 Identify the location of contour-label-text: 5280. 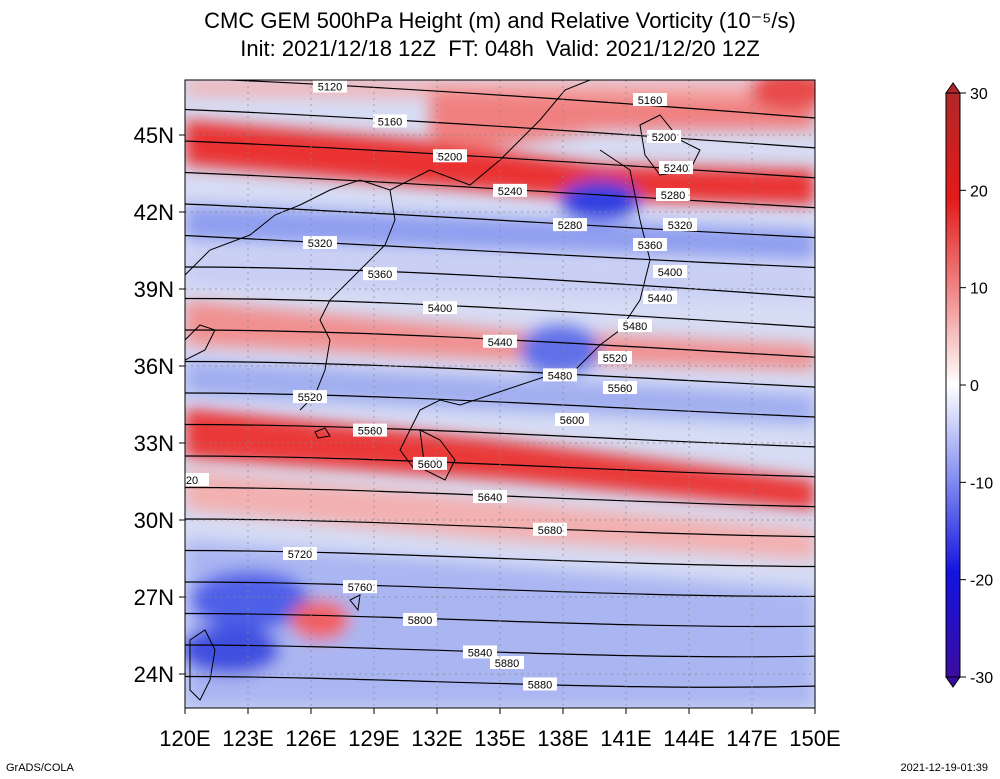
(570, 226).